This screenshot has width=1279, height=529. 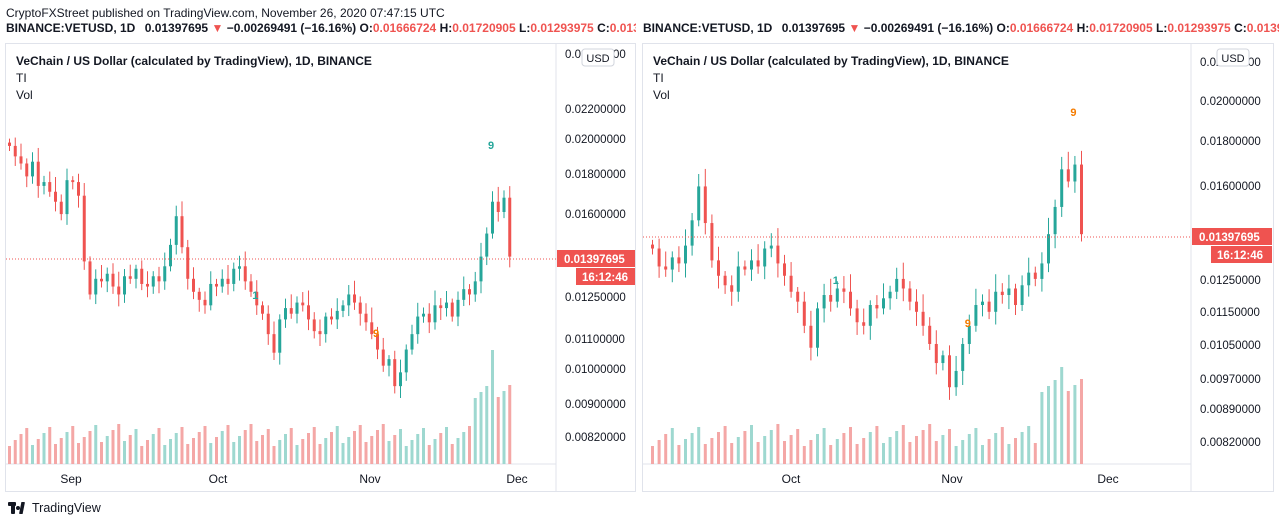 What do you see at coordinates (968, 324) in the screenshot?
I see `td-sequential-mark: 9` at bounding box center [968, 324].